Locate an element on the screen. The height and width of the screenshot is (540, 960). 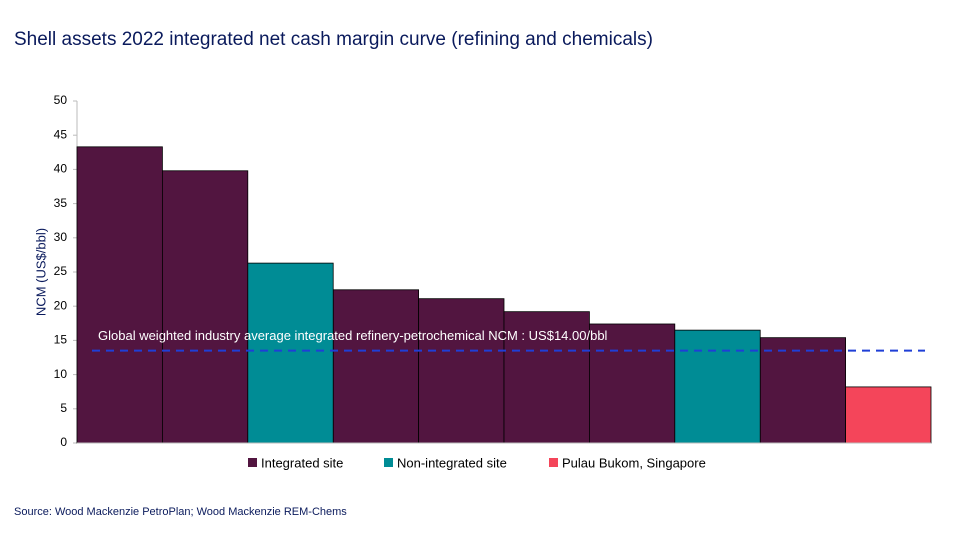
legend-label: Integrated site is located at coordinates (302, 462).